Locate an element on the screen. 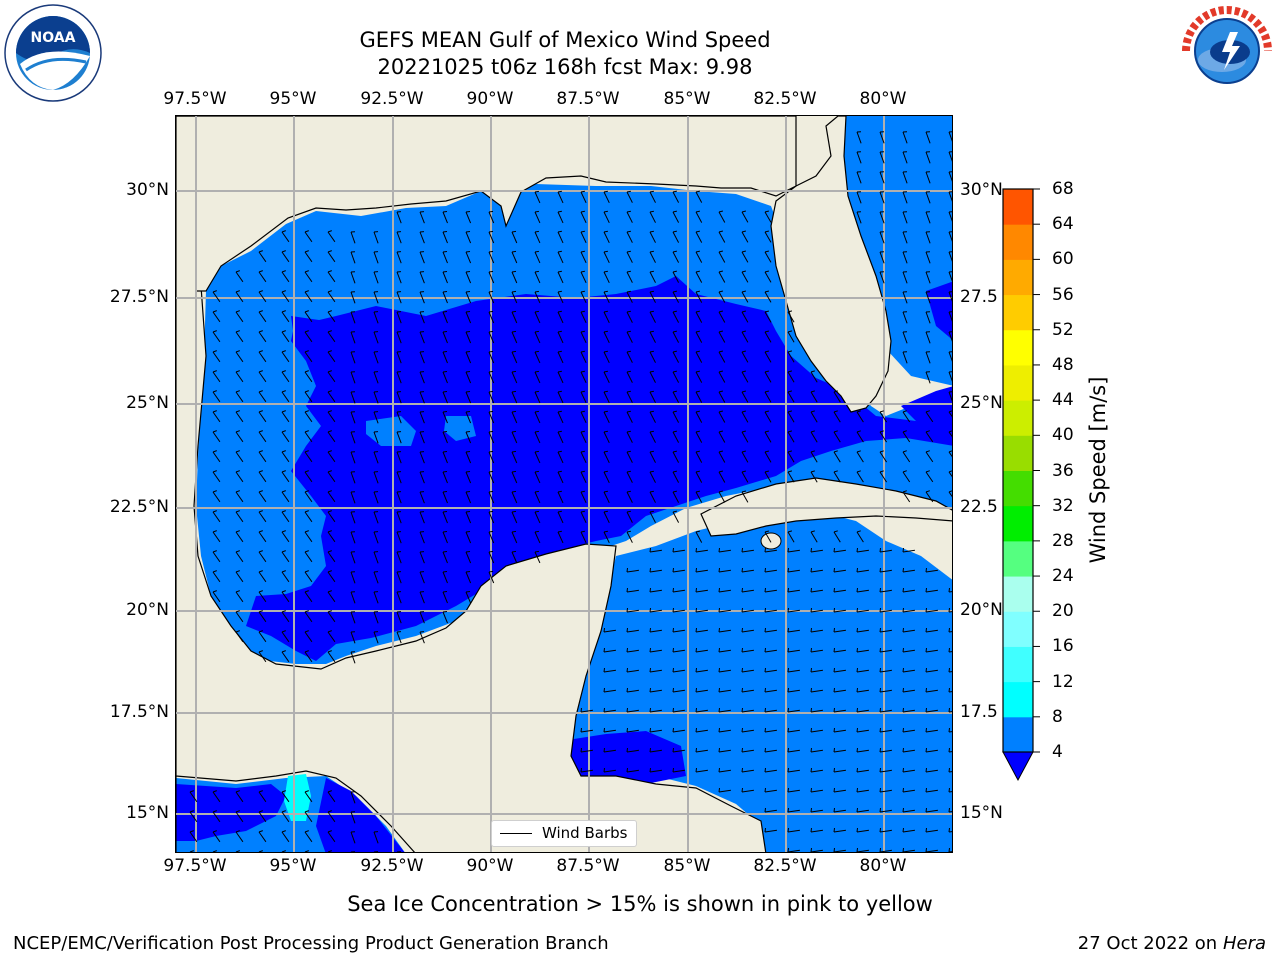 Image resolution: width=1280 pixels, height=960 pixels. lon-label-top: 87.5°W is located at coordinates (588, 99).